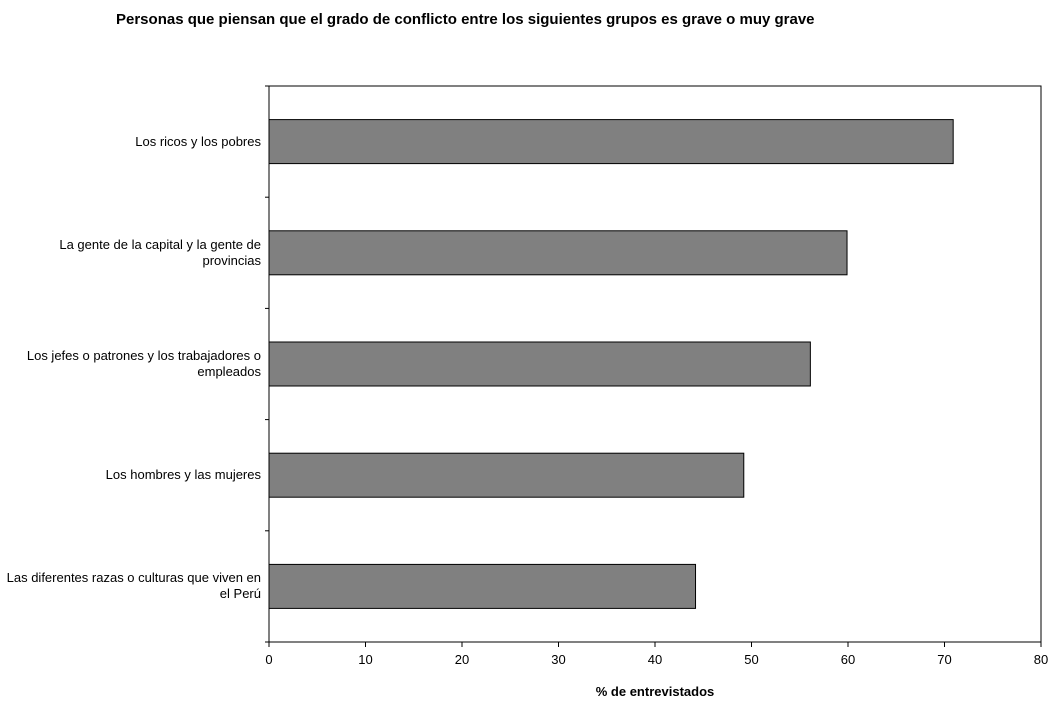  Describe the element at coordinates (365, 659) in the screenshot. I see `x-tick-label: 10` at that location.